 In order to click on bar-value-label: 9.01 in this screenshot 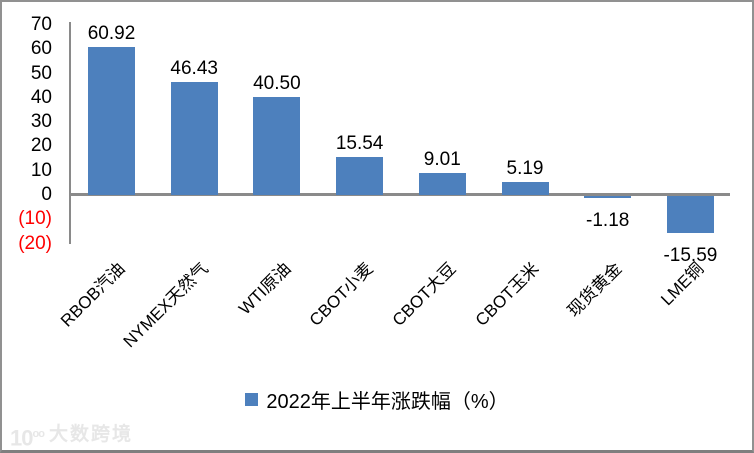, I will do `click(442, 159)`.